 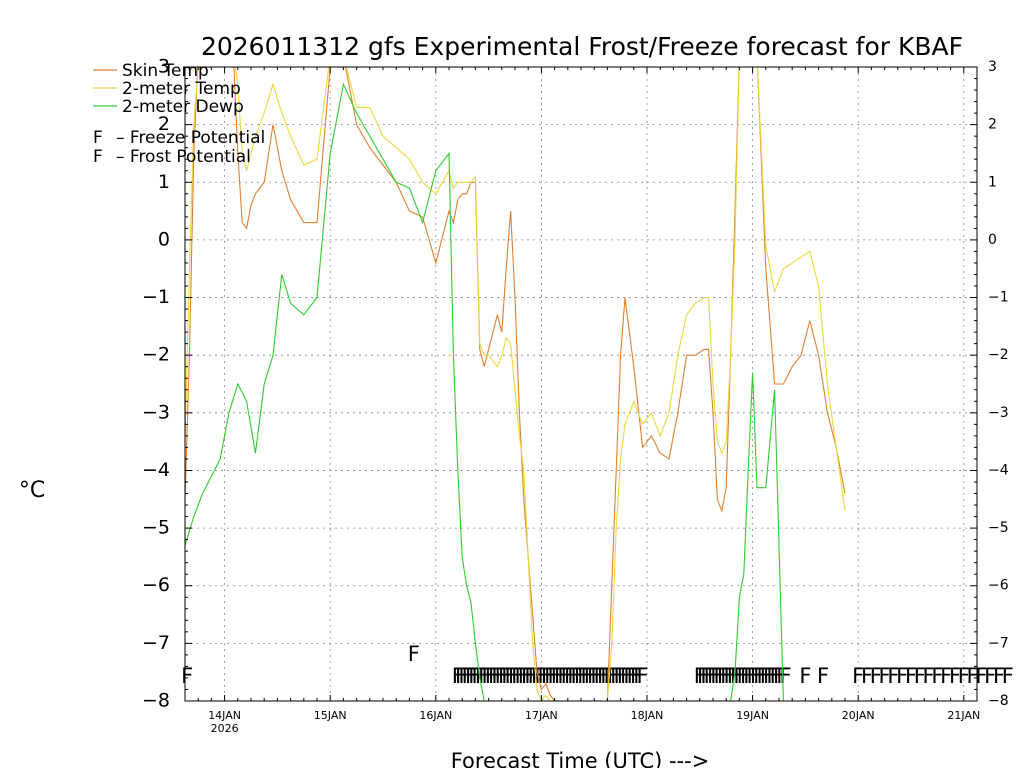 What do you see at coordinates (165, 71) in the screenshot?
I see `legend-label: Skin Temp` at bounding box center [165, 71].